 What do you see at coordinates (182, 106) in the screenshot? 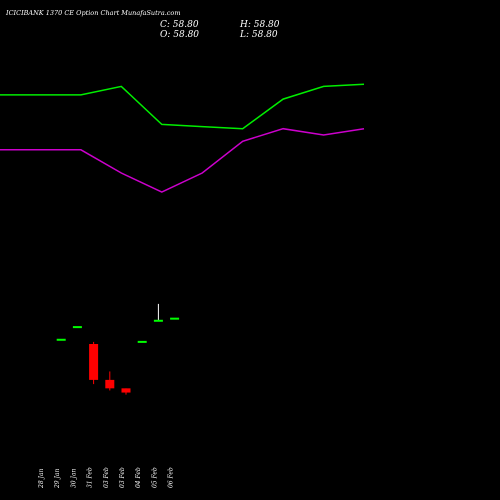
I see `ma-line-green` at bounding box center [182, 106].